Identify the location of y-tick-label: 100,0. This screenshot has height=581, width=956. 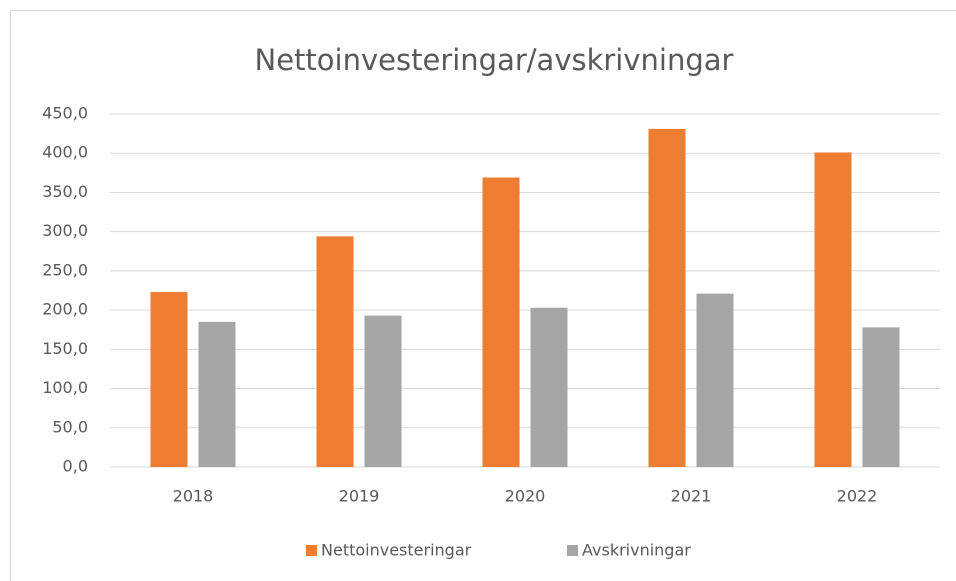
(65, 387).